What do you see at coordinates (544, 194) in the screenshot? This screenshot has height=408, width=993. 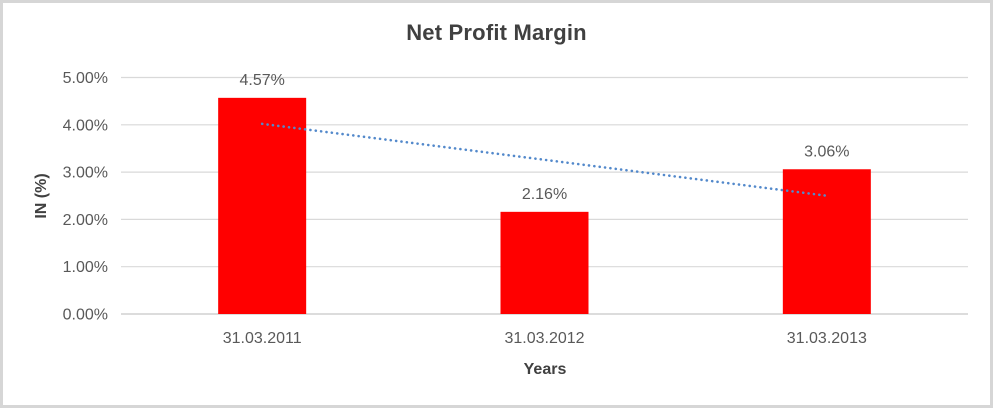 I see `data-label: 2.16%` at bounding box center [544, 194].